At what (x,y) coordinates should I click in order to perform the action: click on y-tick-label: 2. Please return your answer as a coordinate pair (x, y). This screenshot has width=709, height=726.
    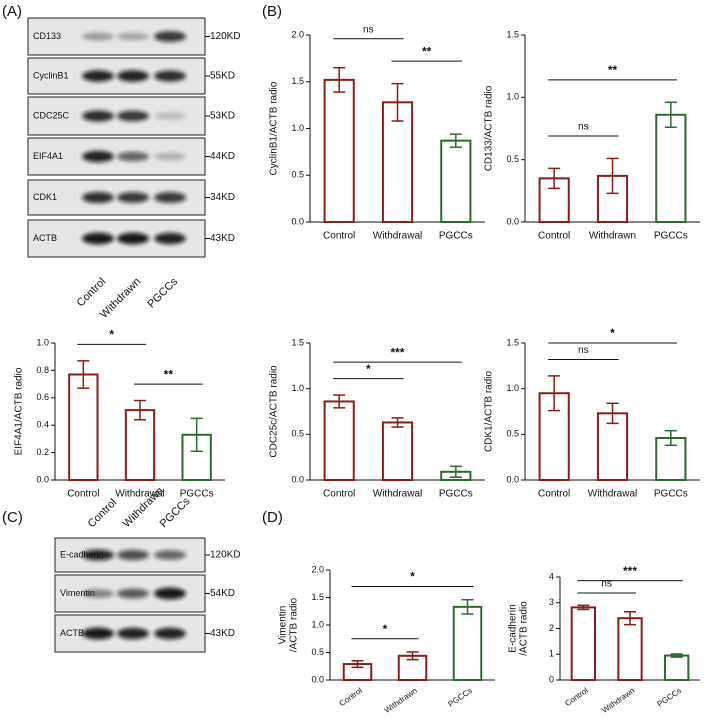
    Looking at the image, I should click on (551, 628).